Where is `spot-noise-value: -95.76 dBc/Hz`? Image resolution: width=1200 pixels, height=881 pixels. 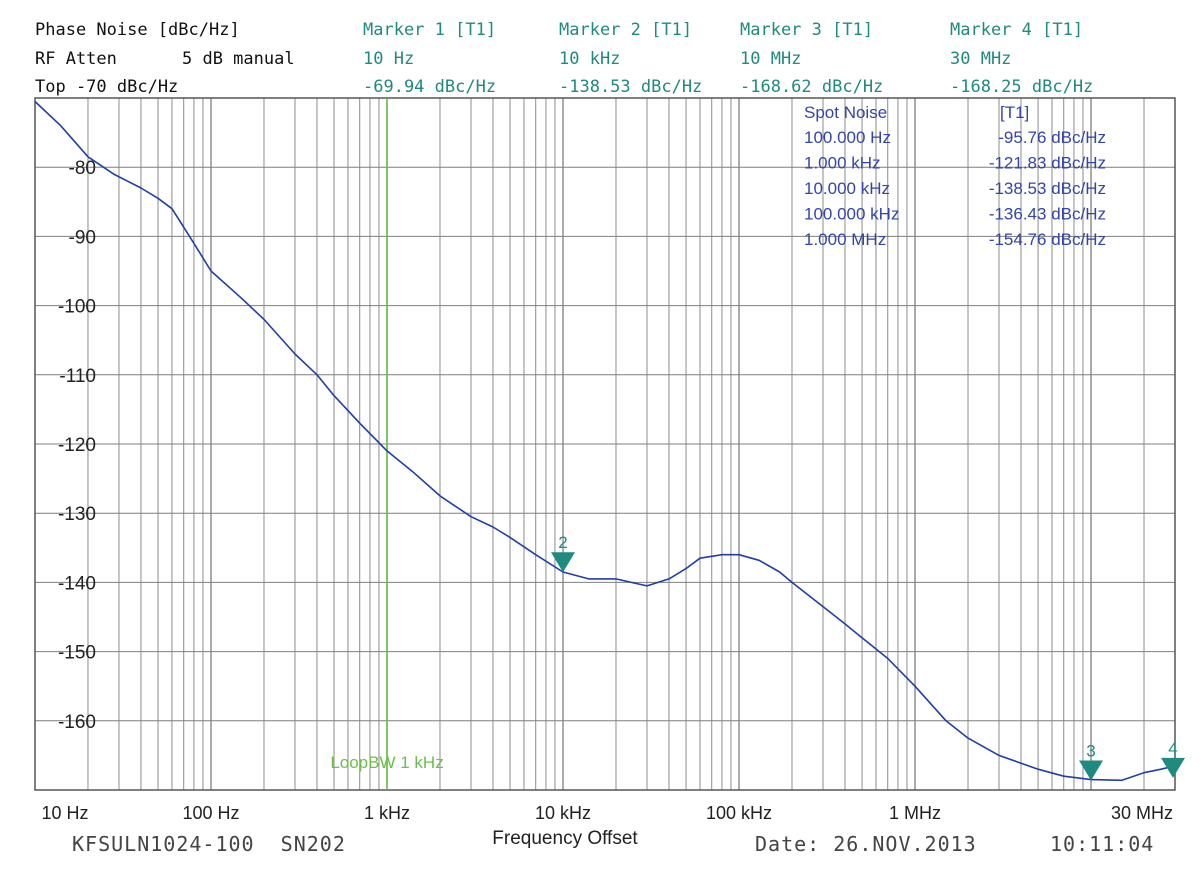 spot-noise-value: -95.76 dBc/Hz is located at coordinates (1052, 137).